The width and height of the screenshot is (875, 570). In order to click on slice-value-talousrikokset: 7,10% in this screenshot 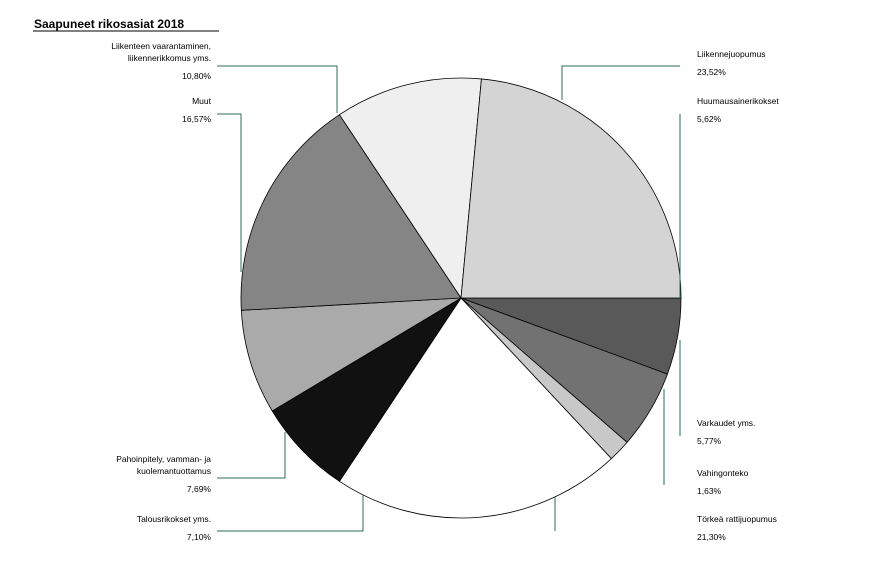, I will do `click(199, 537)`.